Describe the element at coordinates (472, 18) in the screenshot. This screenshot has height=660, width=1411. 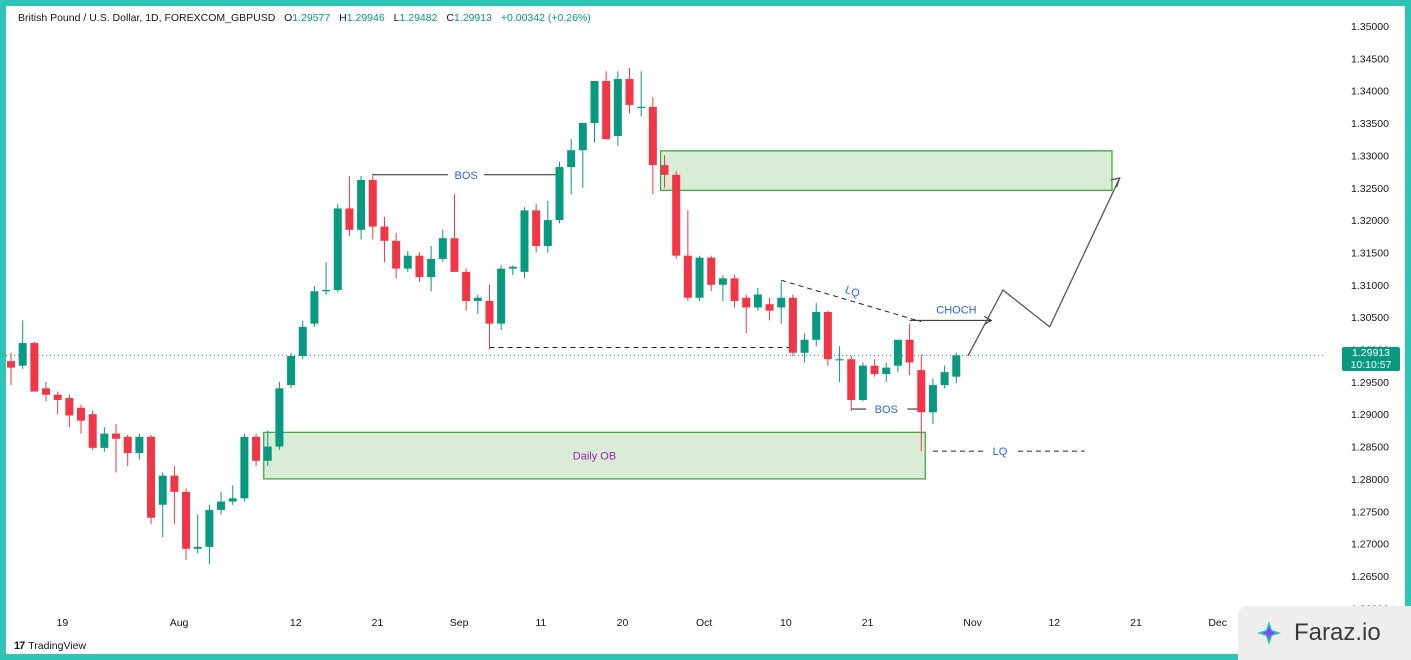
I see `close-value: 1.29913` at that location.